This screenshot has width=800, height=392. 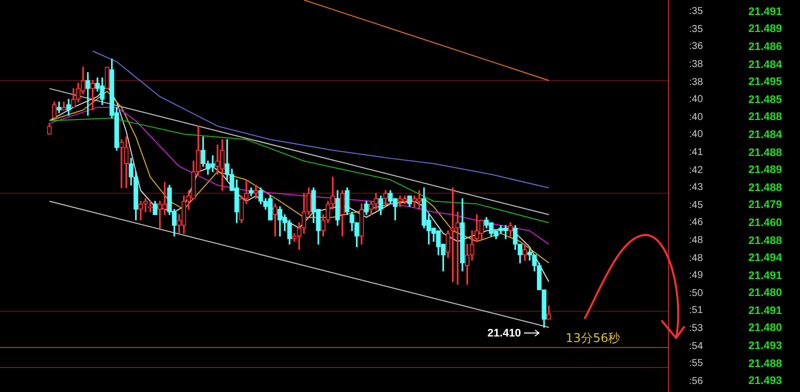 I want to click on text: :43, so click(x=696, y=188).